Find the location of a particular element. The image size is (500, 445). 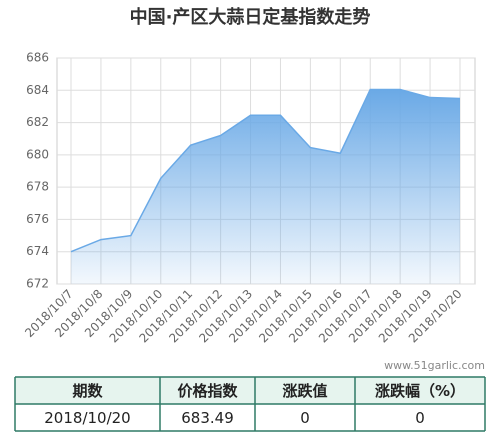

y-tick-label: 676 is located at coordinates (37, 219).